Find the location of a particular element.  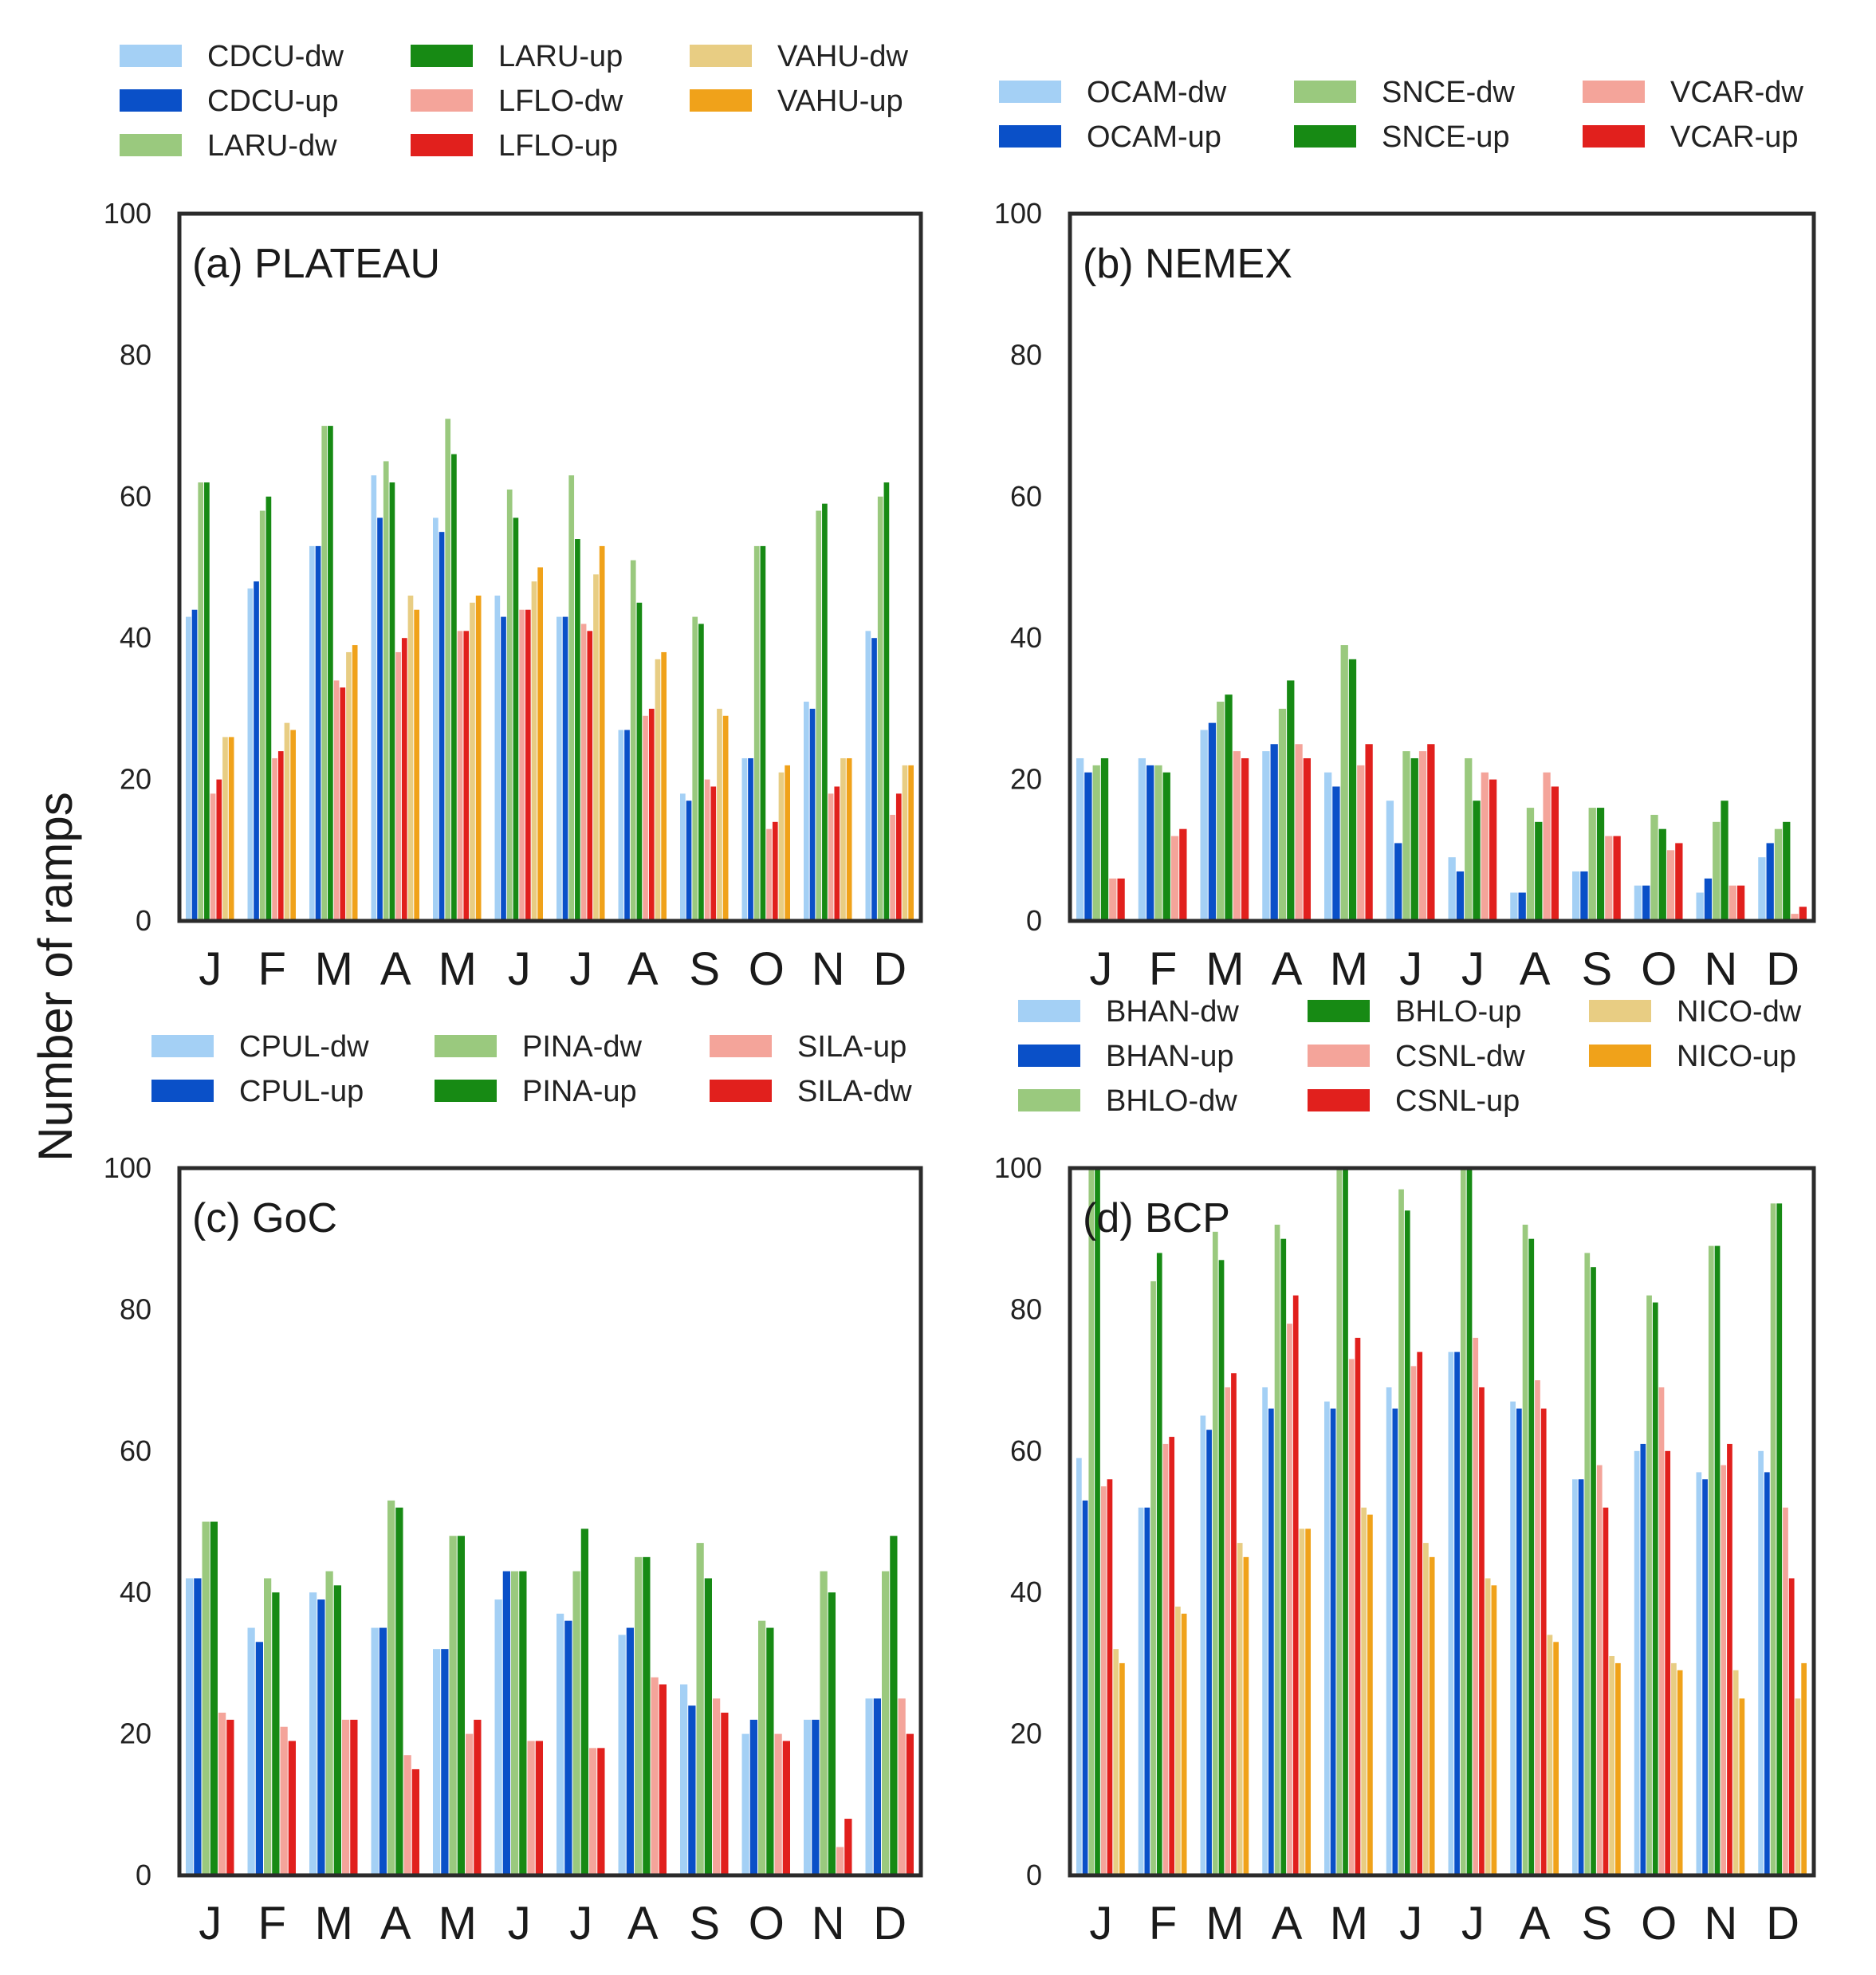

series-bhlo-dw is located at coordinates (1432, 1521).